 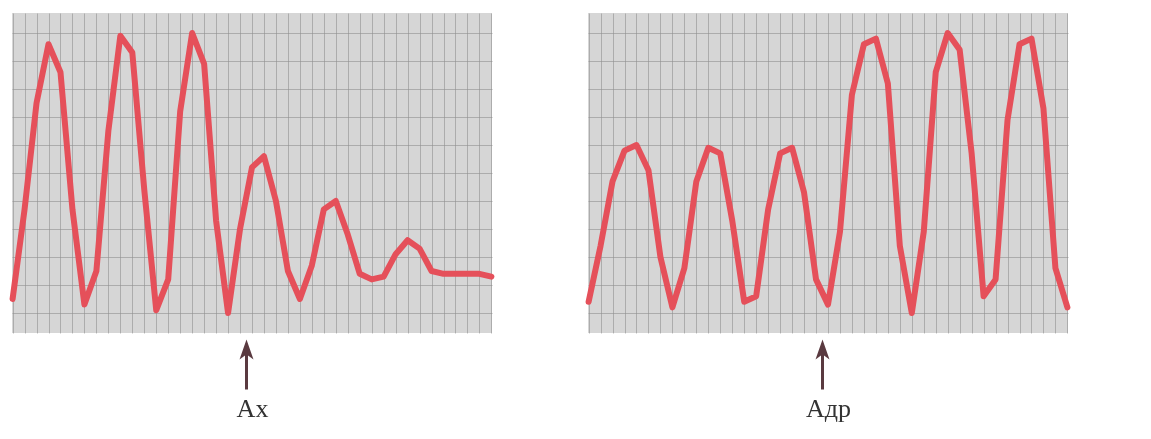 What do you see at coordinates (252, 408) in the screenshot?
I see `text: Ax` at bounding box center [252, 408].